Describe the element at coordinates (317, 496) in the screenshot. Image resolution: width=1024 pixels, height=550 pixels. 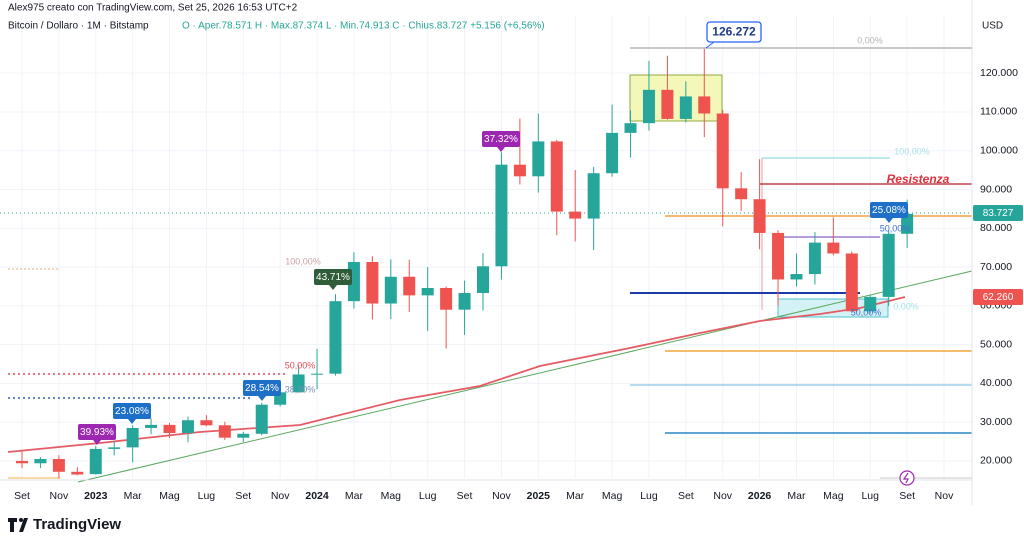
I see `x-tick-label: 2024` at that location.